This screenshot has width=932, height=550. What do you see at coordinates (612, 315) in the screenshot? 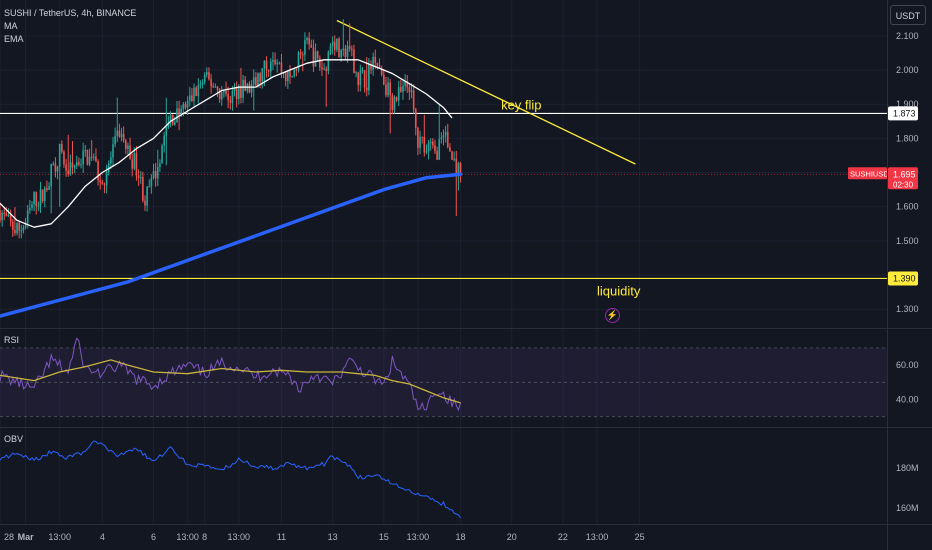
I see `lightning-icon: ⚡` at bounding box center [612, 315].